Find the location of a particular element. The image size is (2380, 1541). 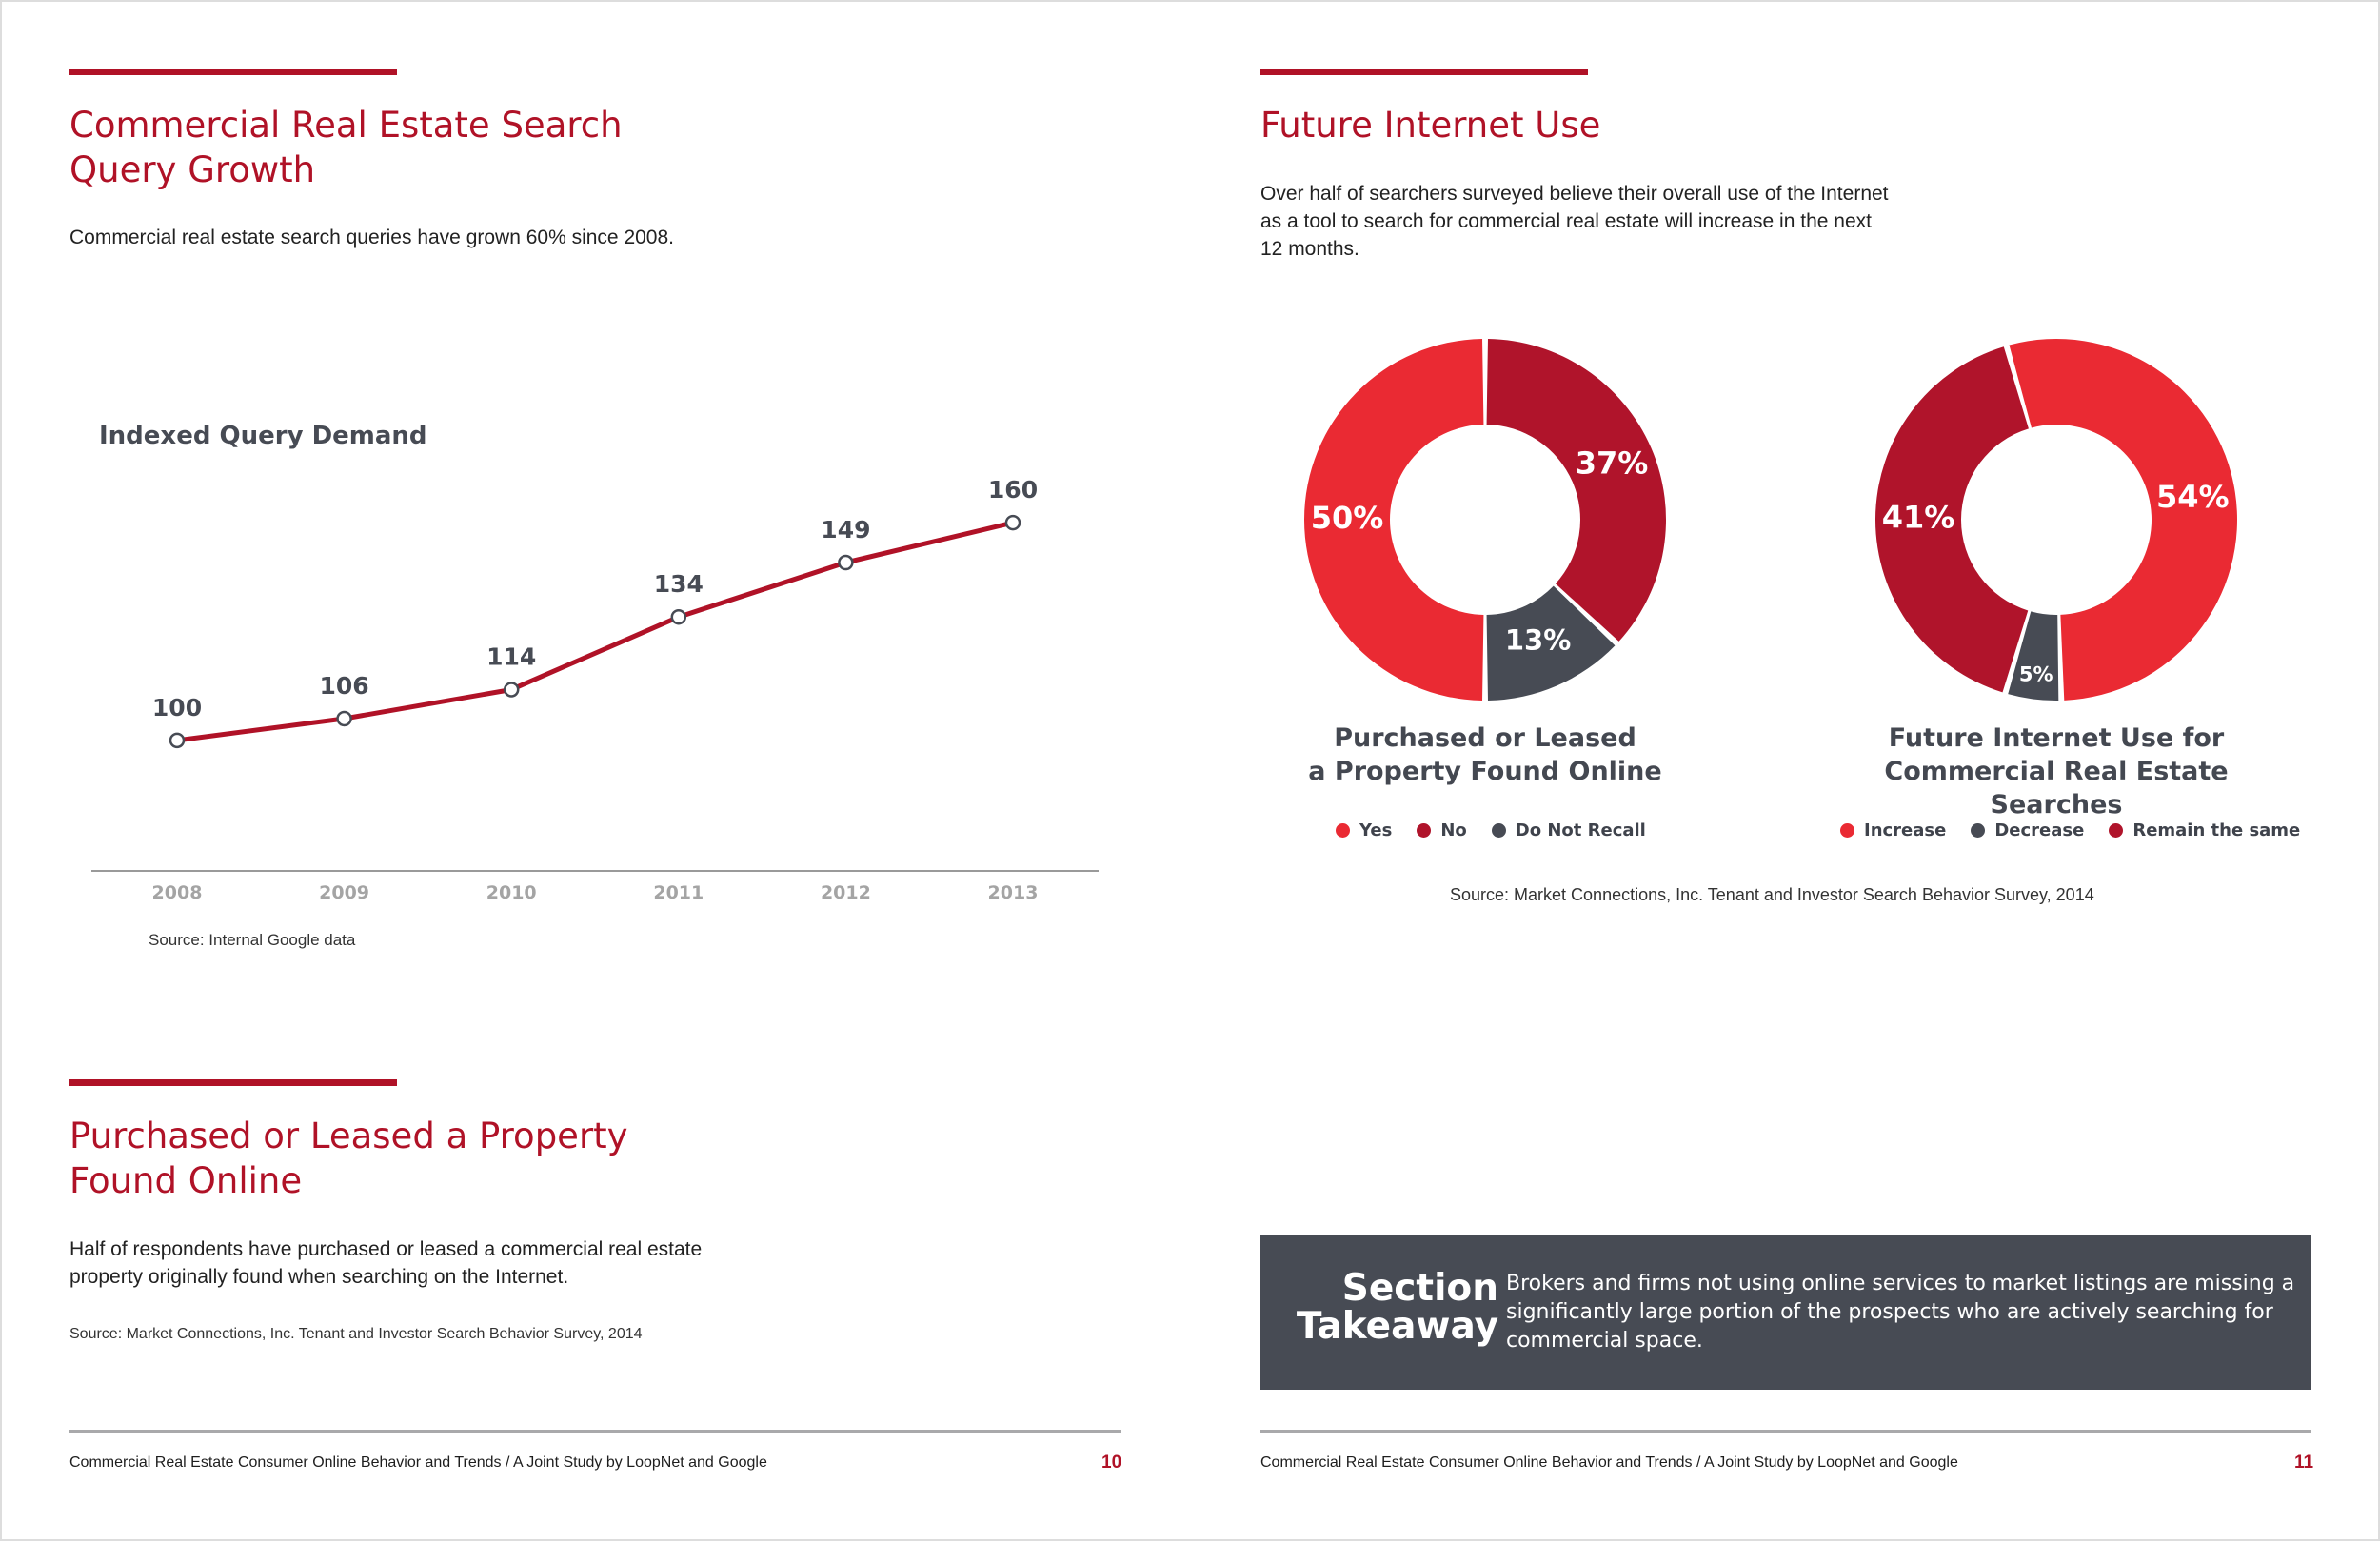

chart-title-line-1: Commercial Real Estate Search is located at coordinates (346, 125).